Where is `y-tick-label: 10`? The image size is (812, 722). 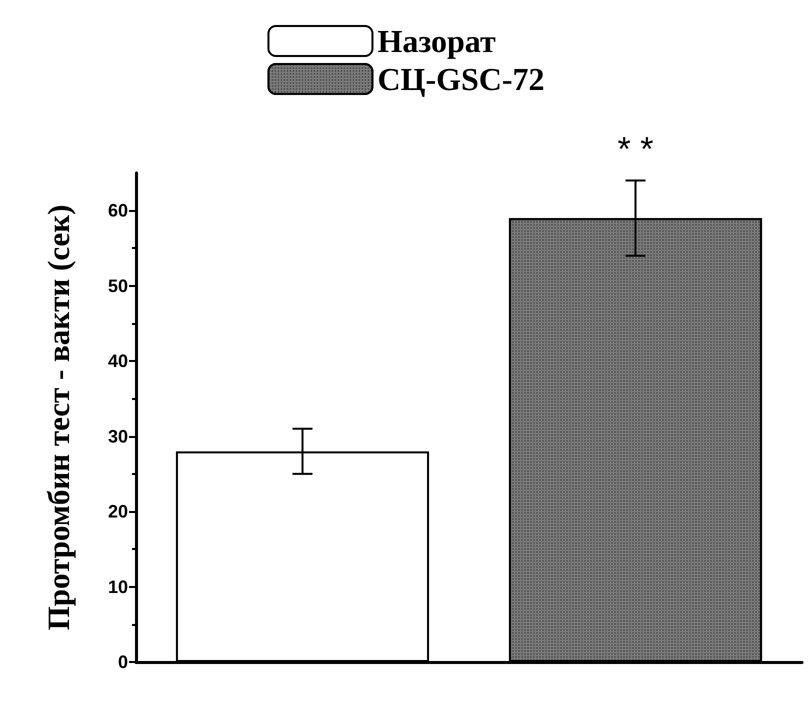 y-tick-label: 10 is located at coordinates (118, 586).